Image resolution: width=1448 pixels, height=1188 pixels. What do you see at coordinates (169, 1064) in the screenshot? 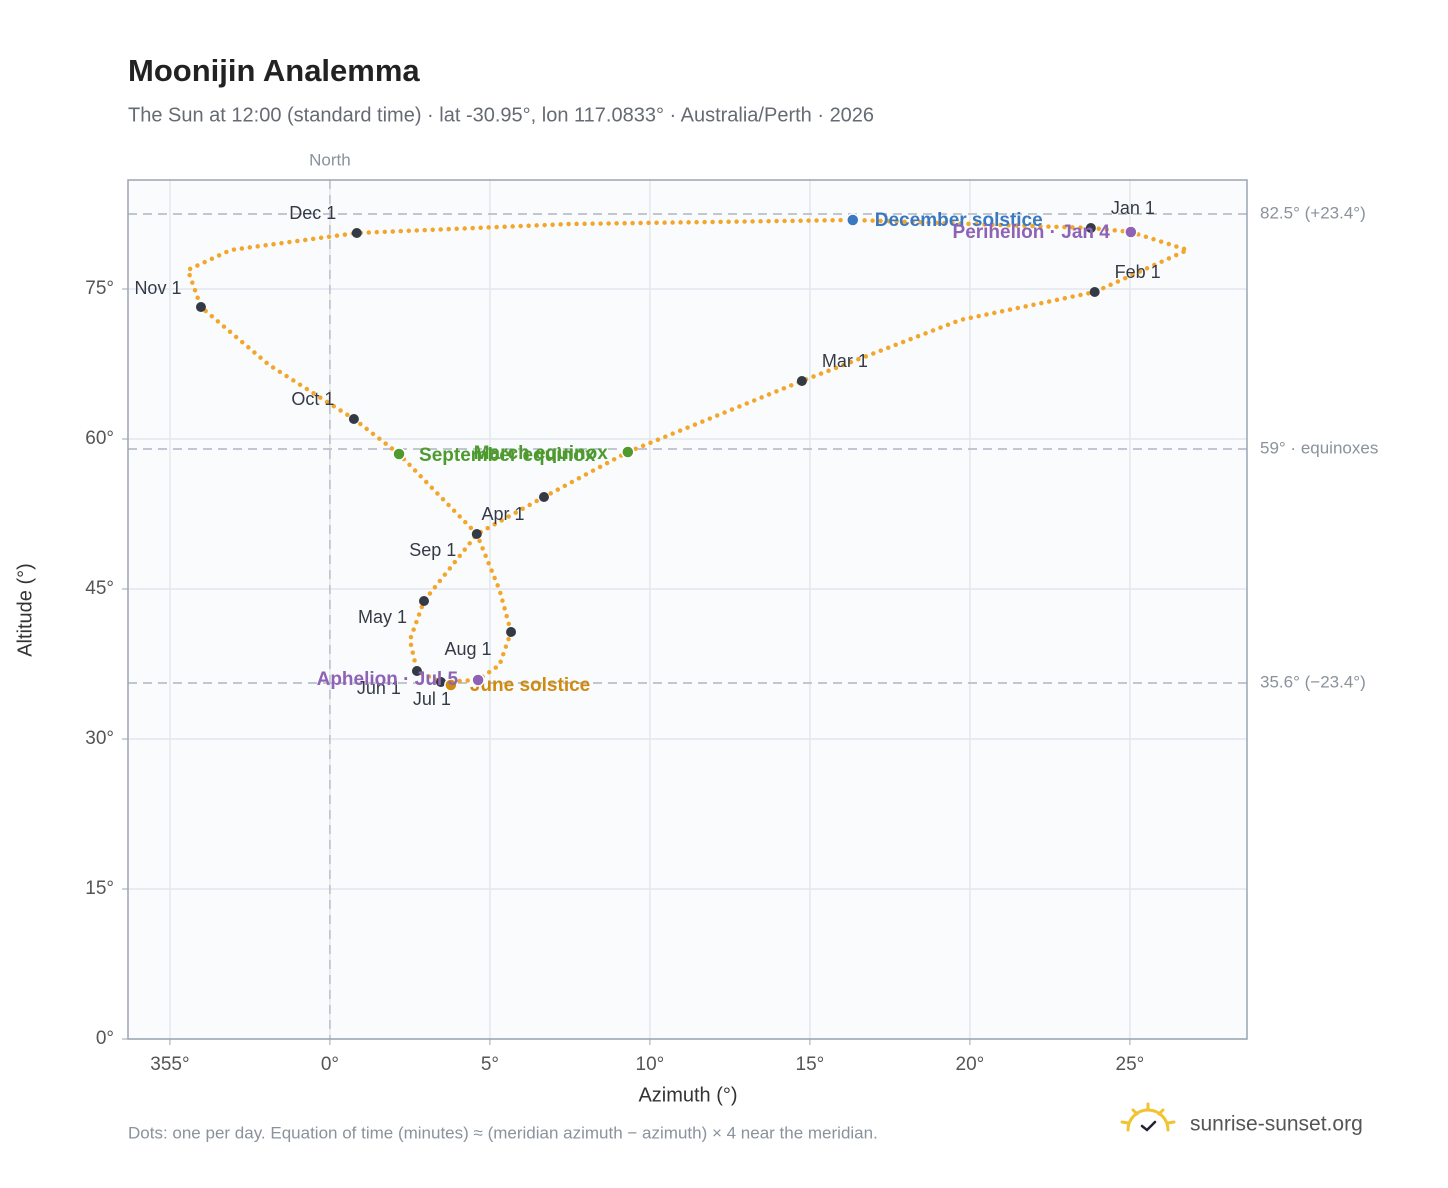
I see `x-tick-label: 355°` at bounding box center [169, 1064].